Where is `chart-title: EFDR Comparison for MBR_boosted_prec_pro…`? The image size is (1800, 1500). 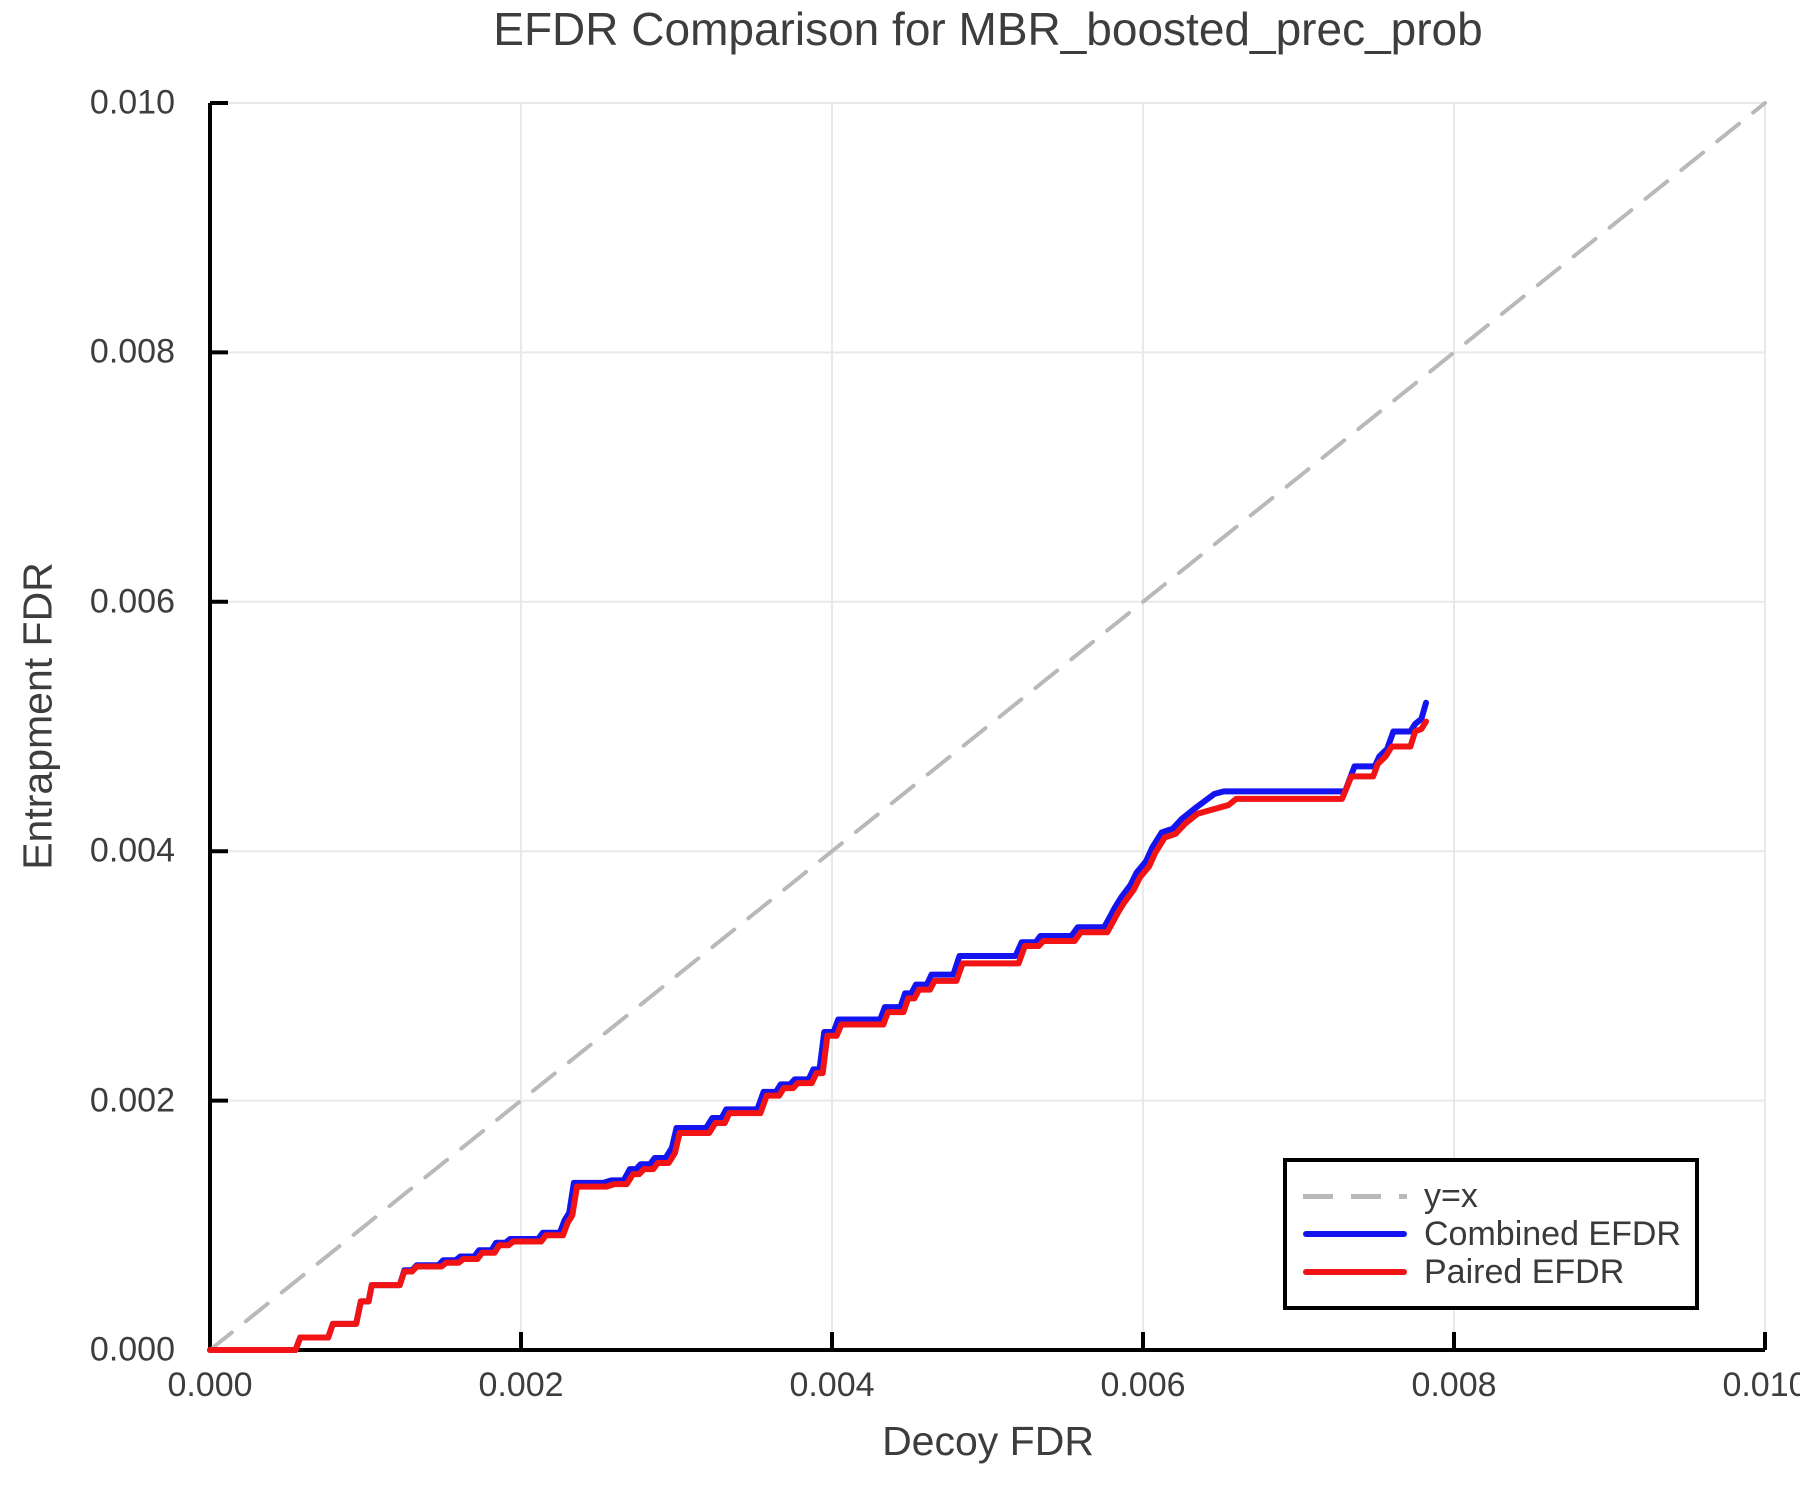
chart-title: EFDR Comparison for MBR_boosted_prec_pro… is located at coordinates (988, 29).